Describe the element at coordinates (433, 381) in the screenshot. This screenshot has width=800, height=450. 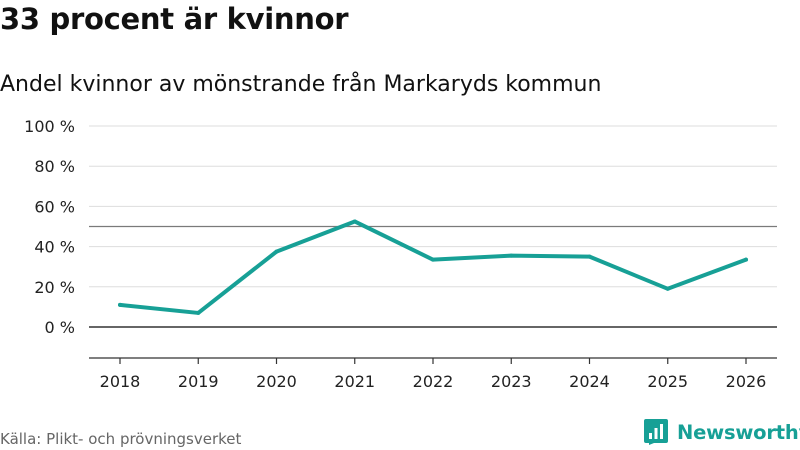
I see `x-tick-label: 2022` at that location.